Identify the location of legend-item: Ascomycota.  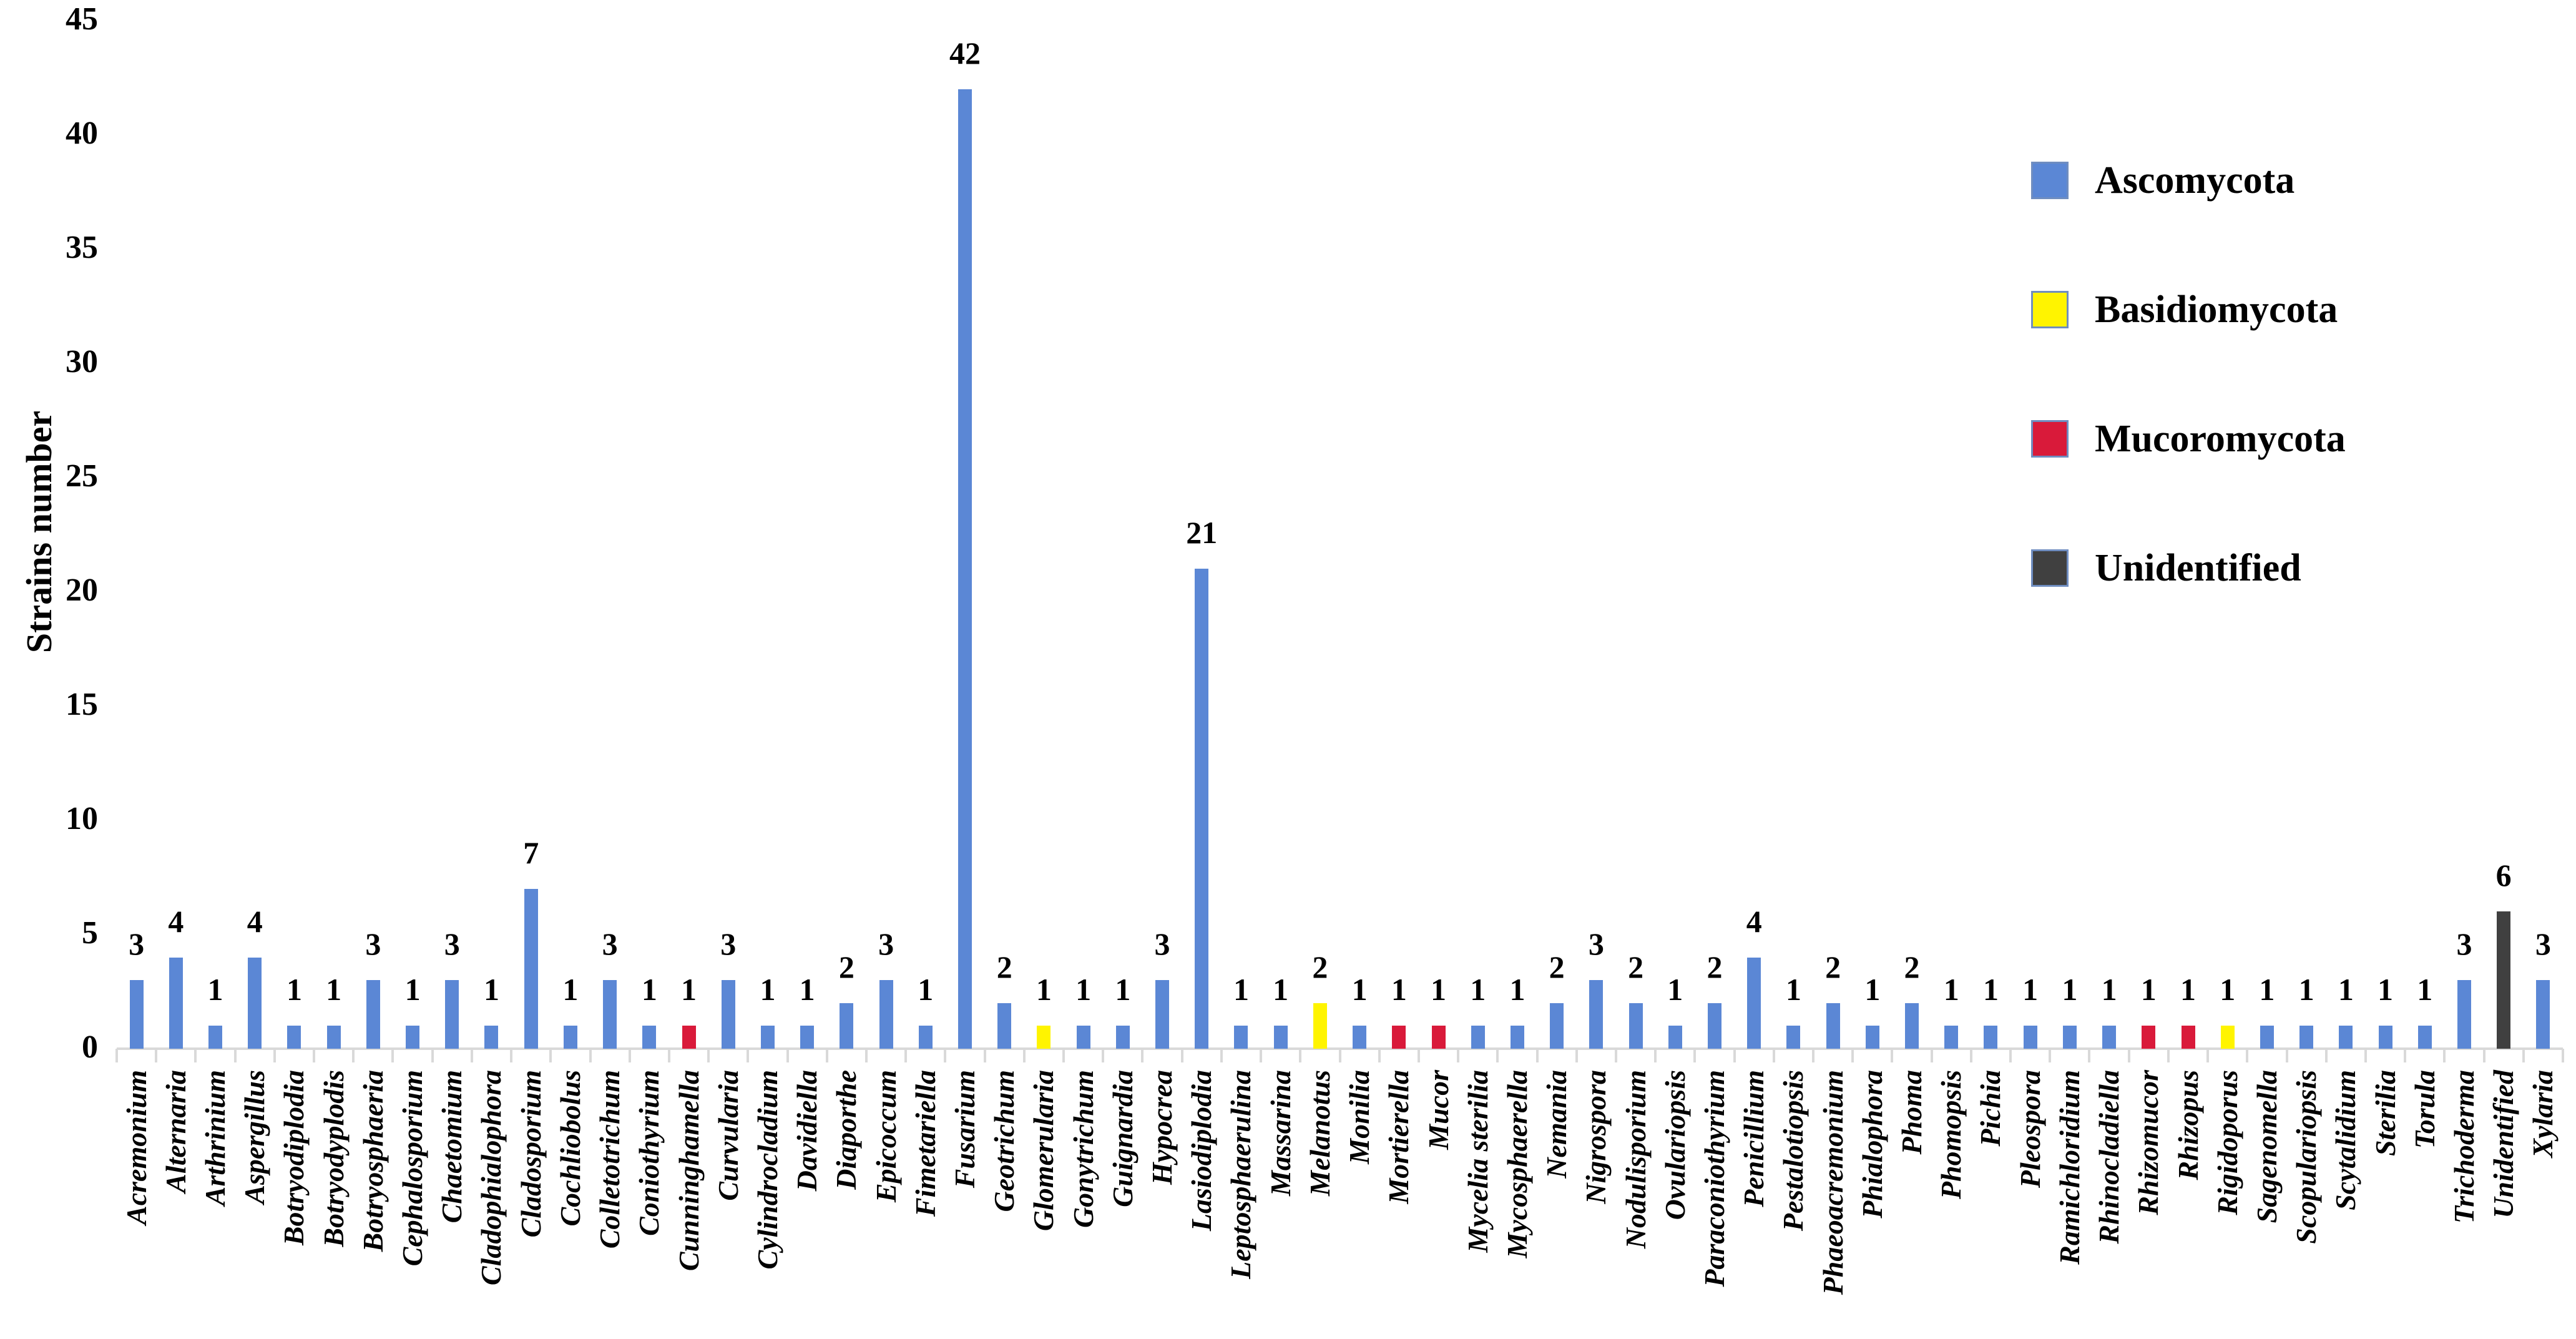
(2162, 180).